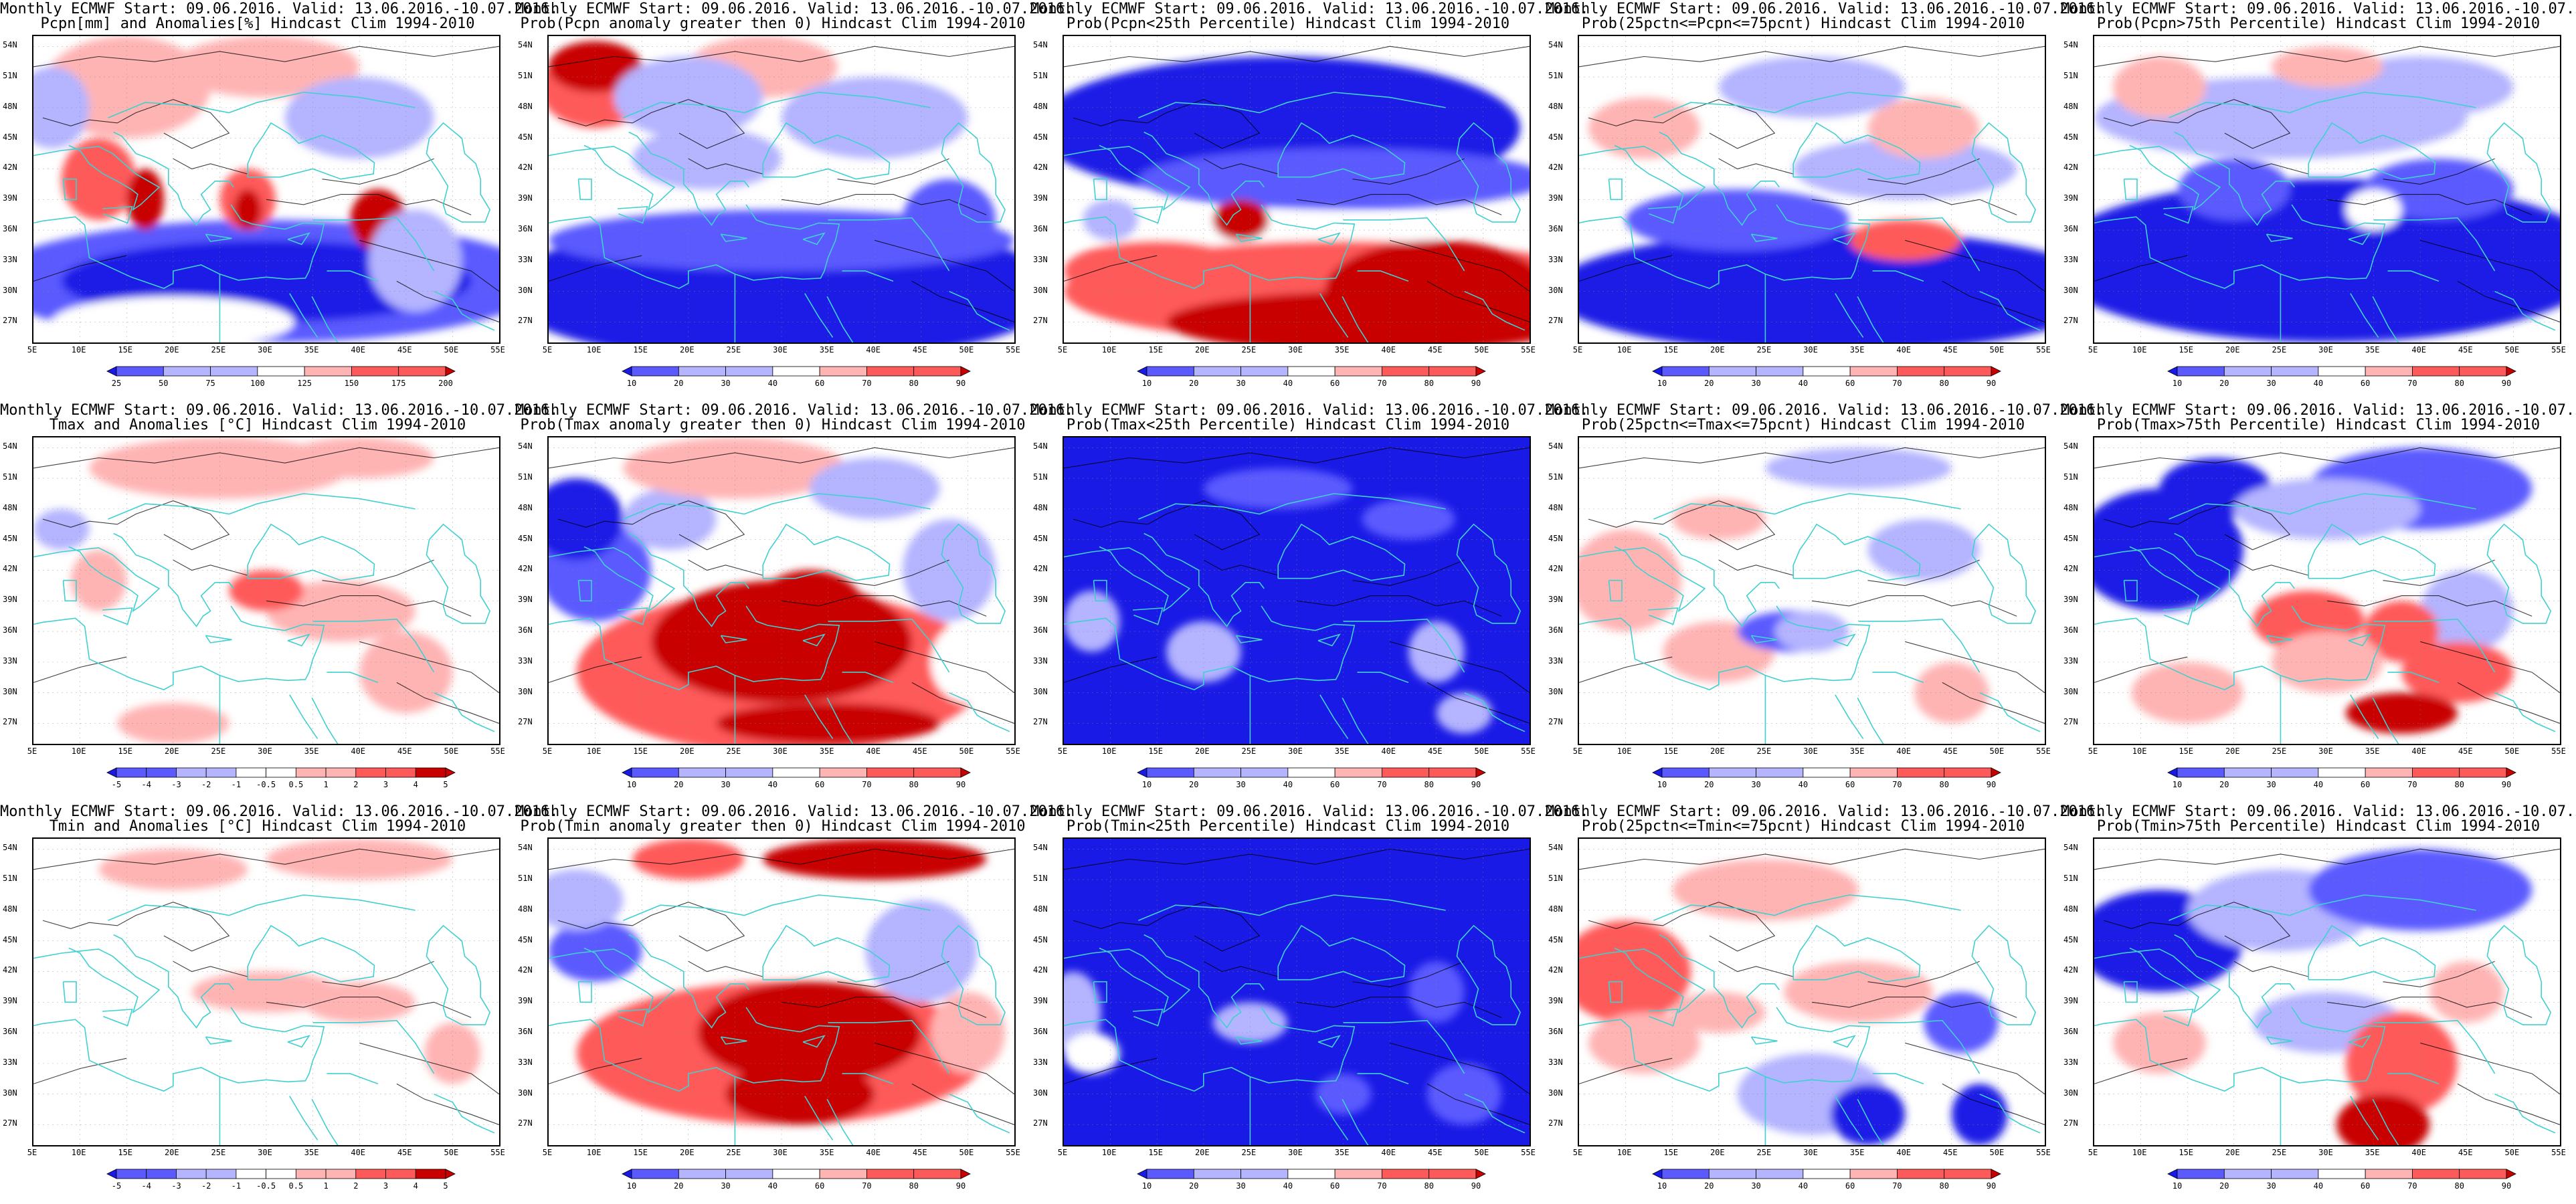 The width and height of the screenshot is (2576, 1204). Describe the element at coordinates (351, 383) in the screenshot. I see `colorbar-label: 150` at that location.